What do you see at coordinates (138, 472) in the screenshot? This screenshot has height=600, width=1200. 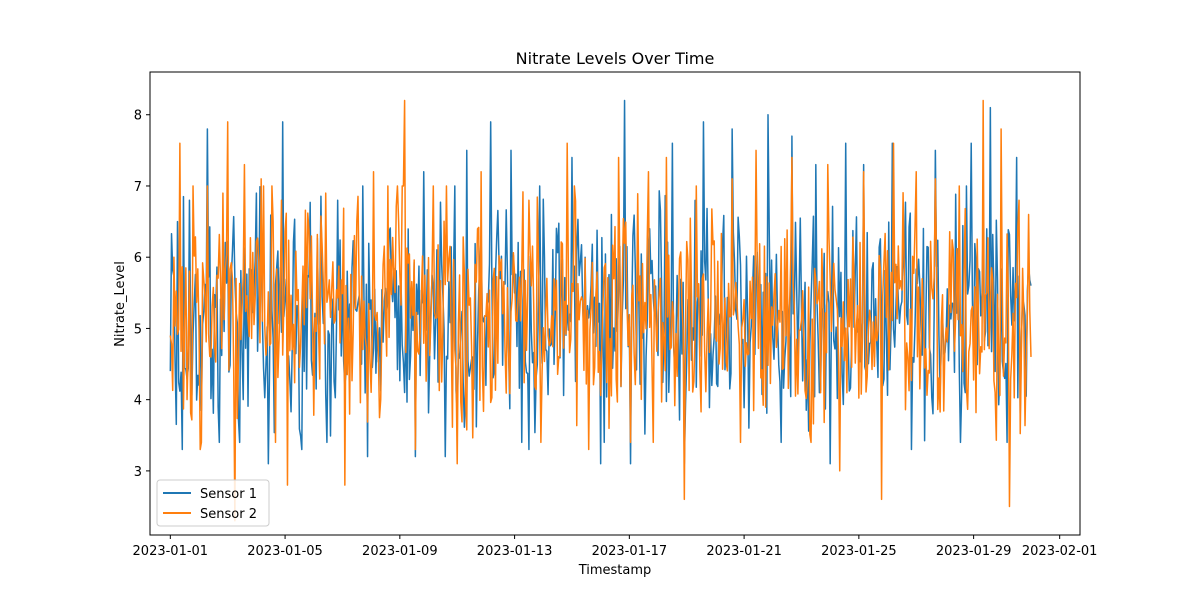 I see `y-tick-label: 3` at bounding box center [138, 472].